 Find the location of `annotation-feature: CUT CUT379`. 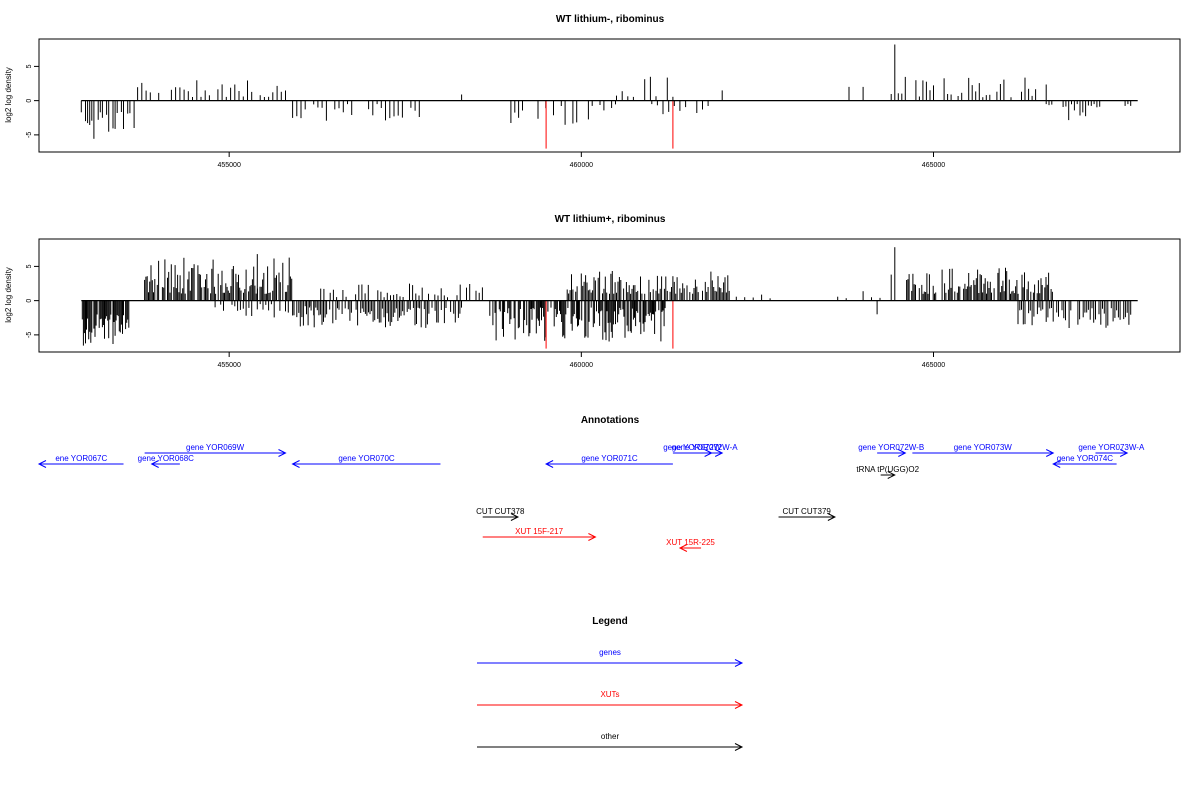

annotation-feature: CUT CUT379 is located at coordinates (807, 514).